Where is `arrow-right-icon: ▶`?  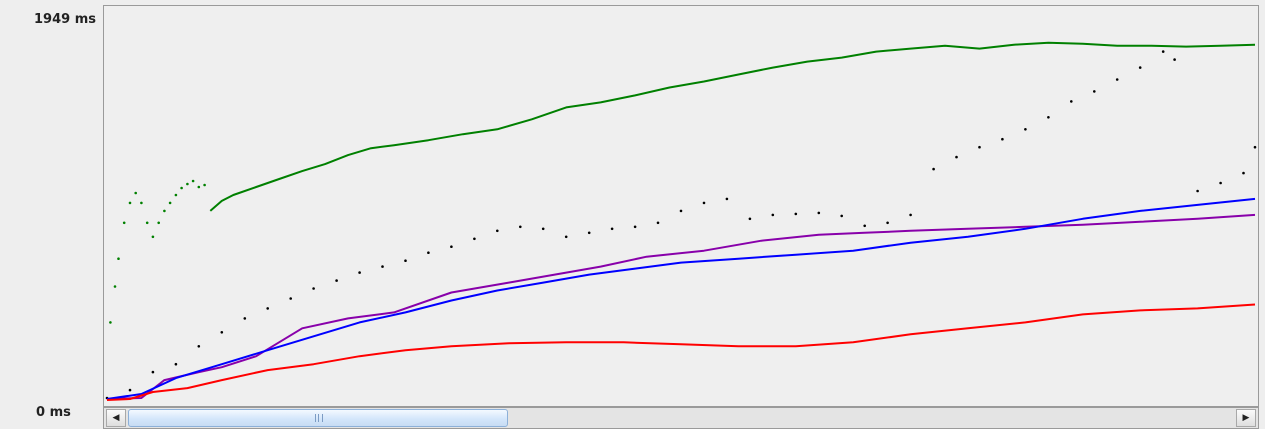 arrow-right-icon: ▶ is located at coordinates (1246, 418).